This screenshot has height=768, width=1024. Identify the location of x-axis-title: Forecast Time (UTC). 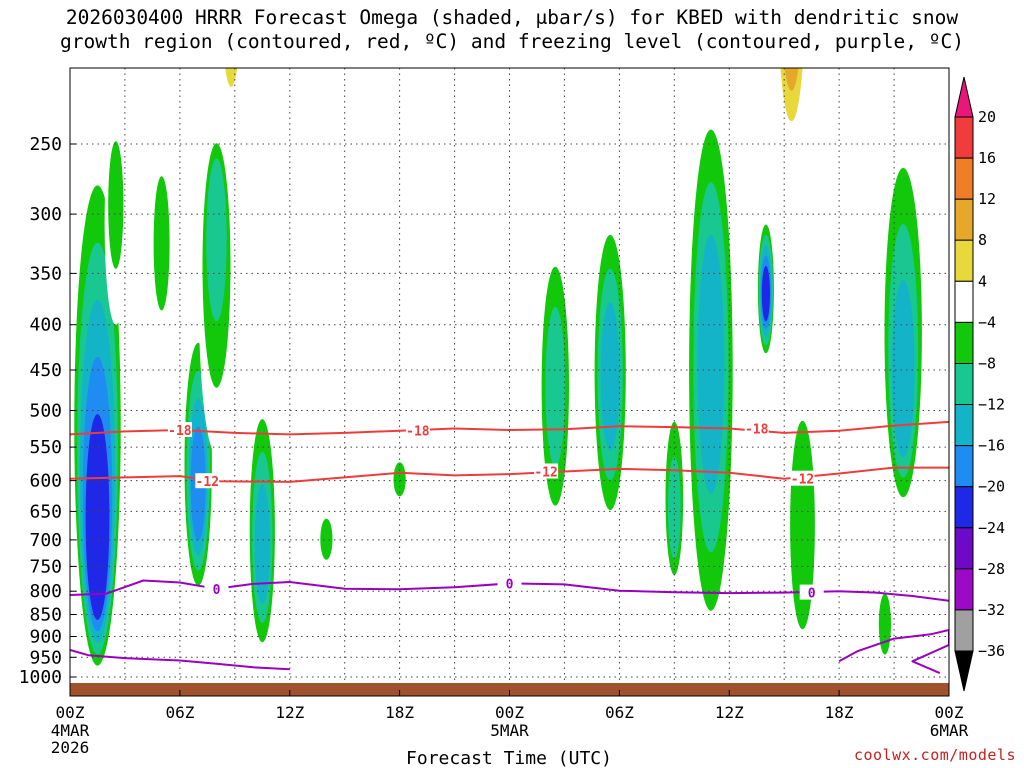
(509, 758).